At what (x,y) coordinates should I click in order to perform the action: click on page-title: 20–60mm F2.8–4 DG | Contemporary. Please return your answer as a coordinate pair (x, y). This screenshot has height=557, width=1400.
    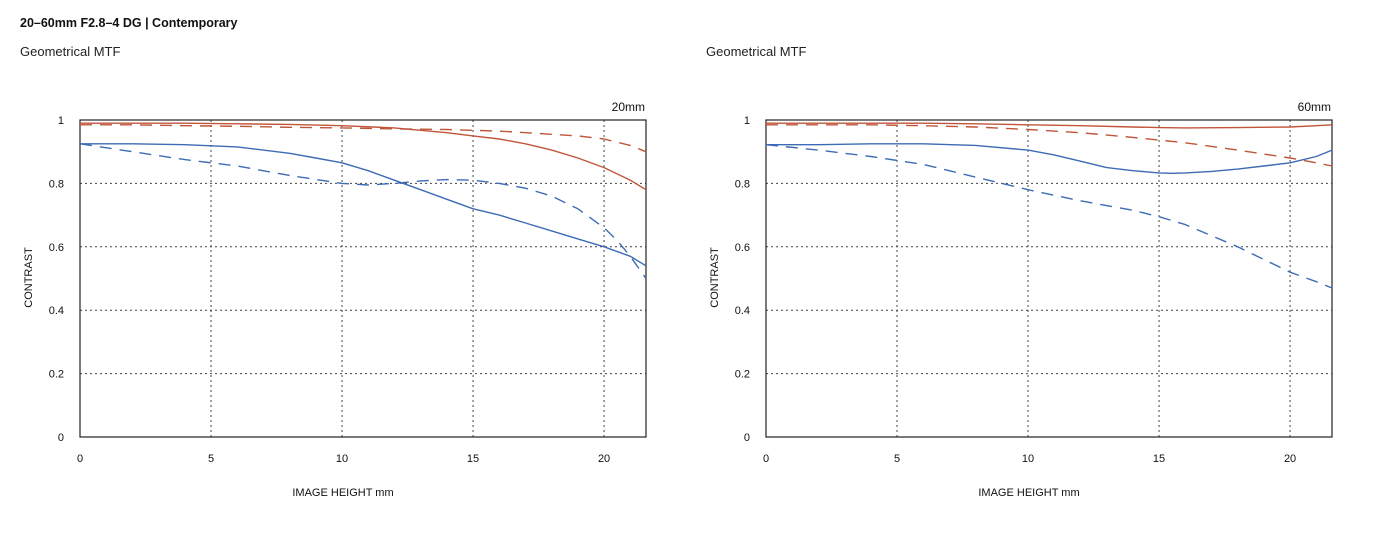
    Looking at the image, I should click on (129, 23).